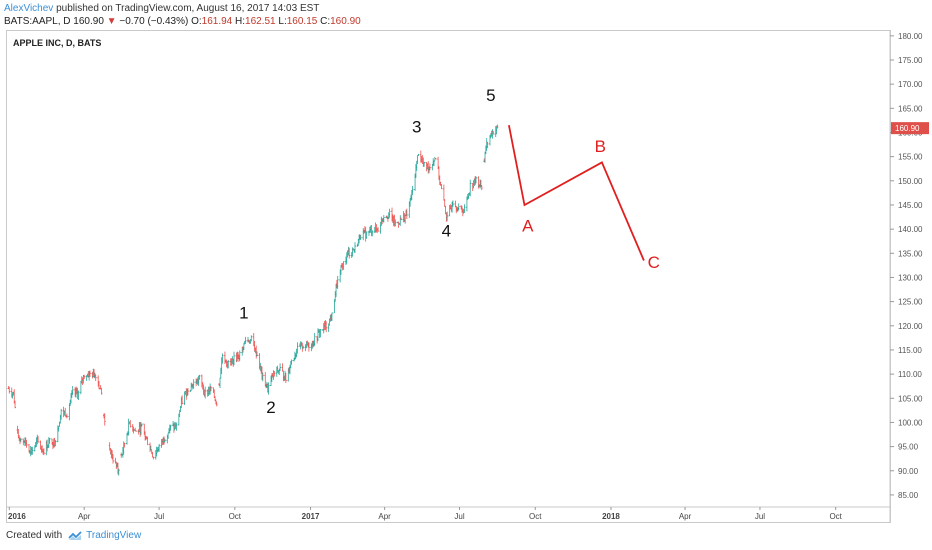 The image size is (932, 550). I want to click on tradingview-brand: TradingView, so click(104, 535).